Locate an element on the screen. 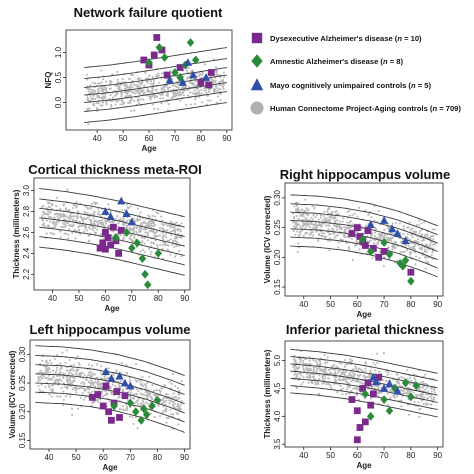 The width and height of the screenshot is (474, 474). panel-title: Cortical thickness meta-ROI is located at coordinates (114, 169).